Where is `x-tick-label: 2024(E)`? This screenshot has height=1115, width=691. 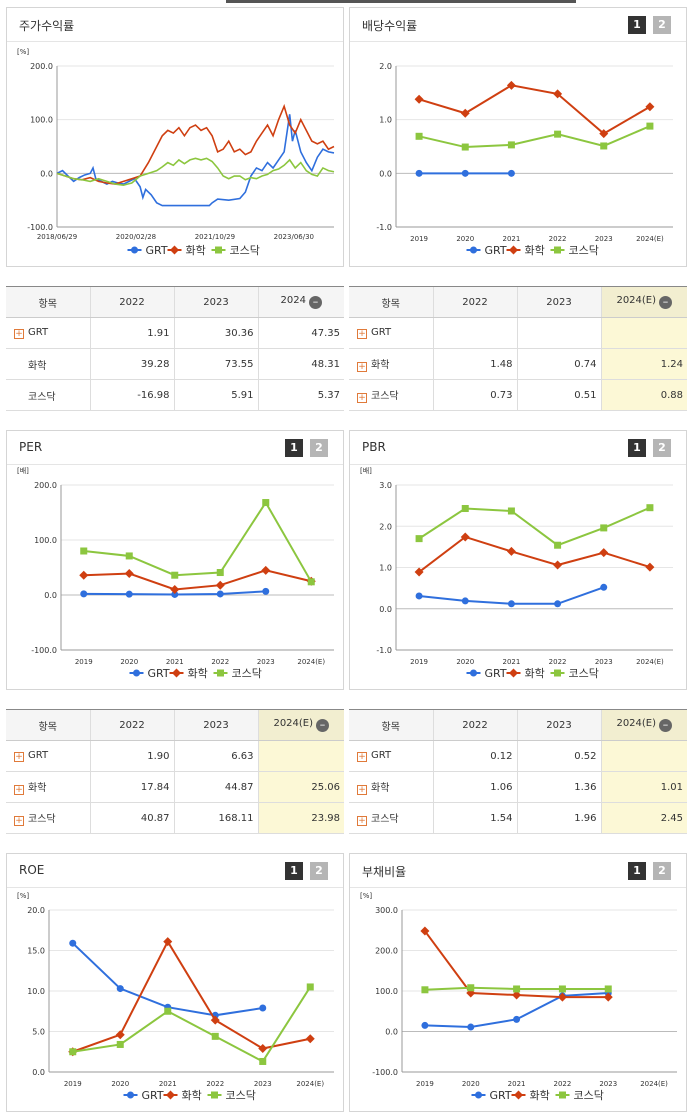
x-tick-label: 2024(E) is located at coordinates (650, 239).